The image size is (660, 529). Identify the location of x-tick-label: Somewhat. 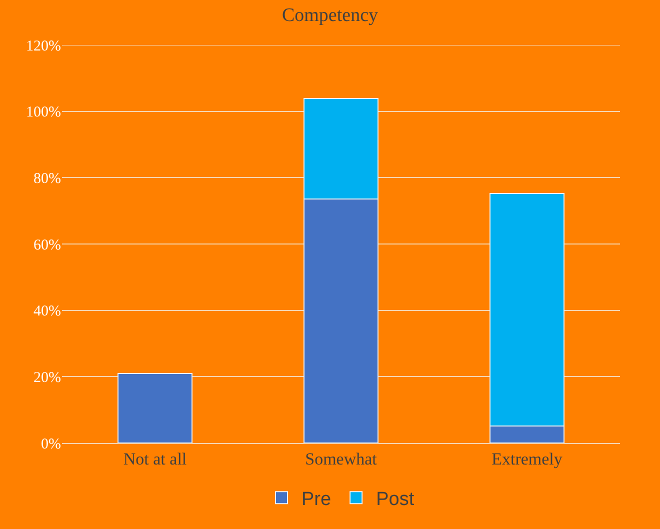
(341, 458).